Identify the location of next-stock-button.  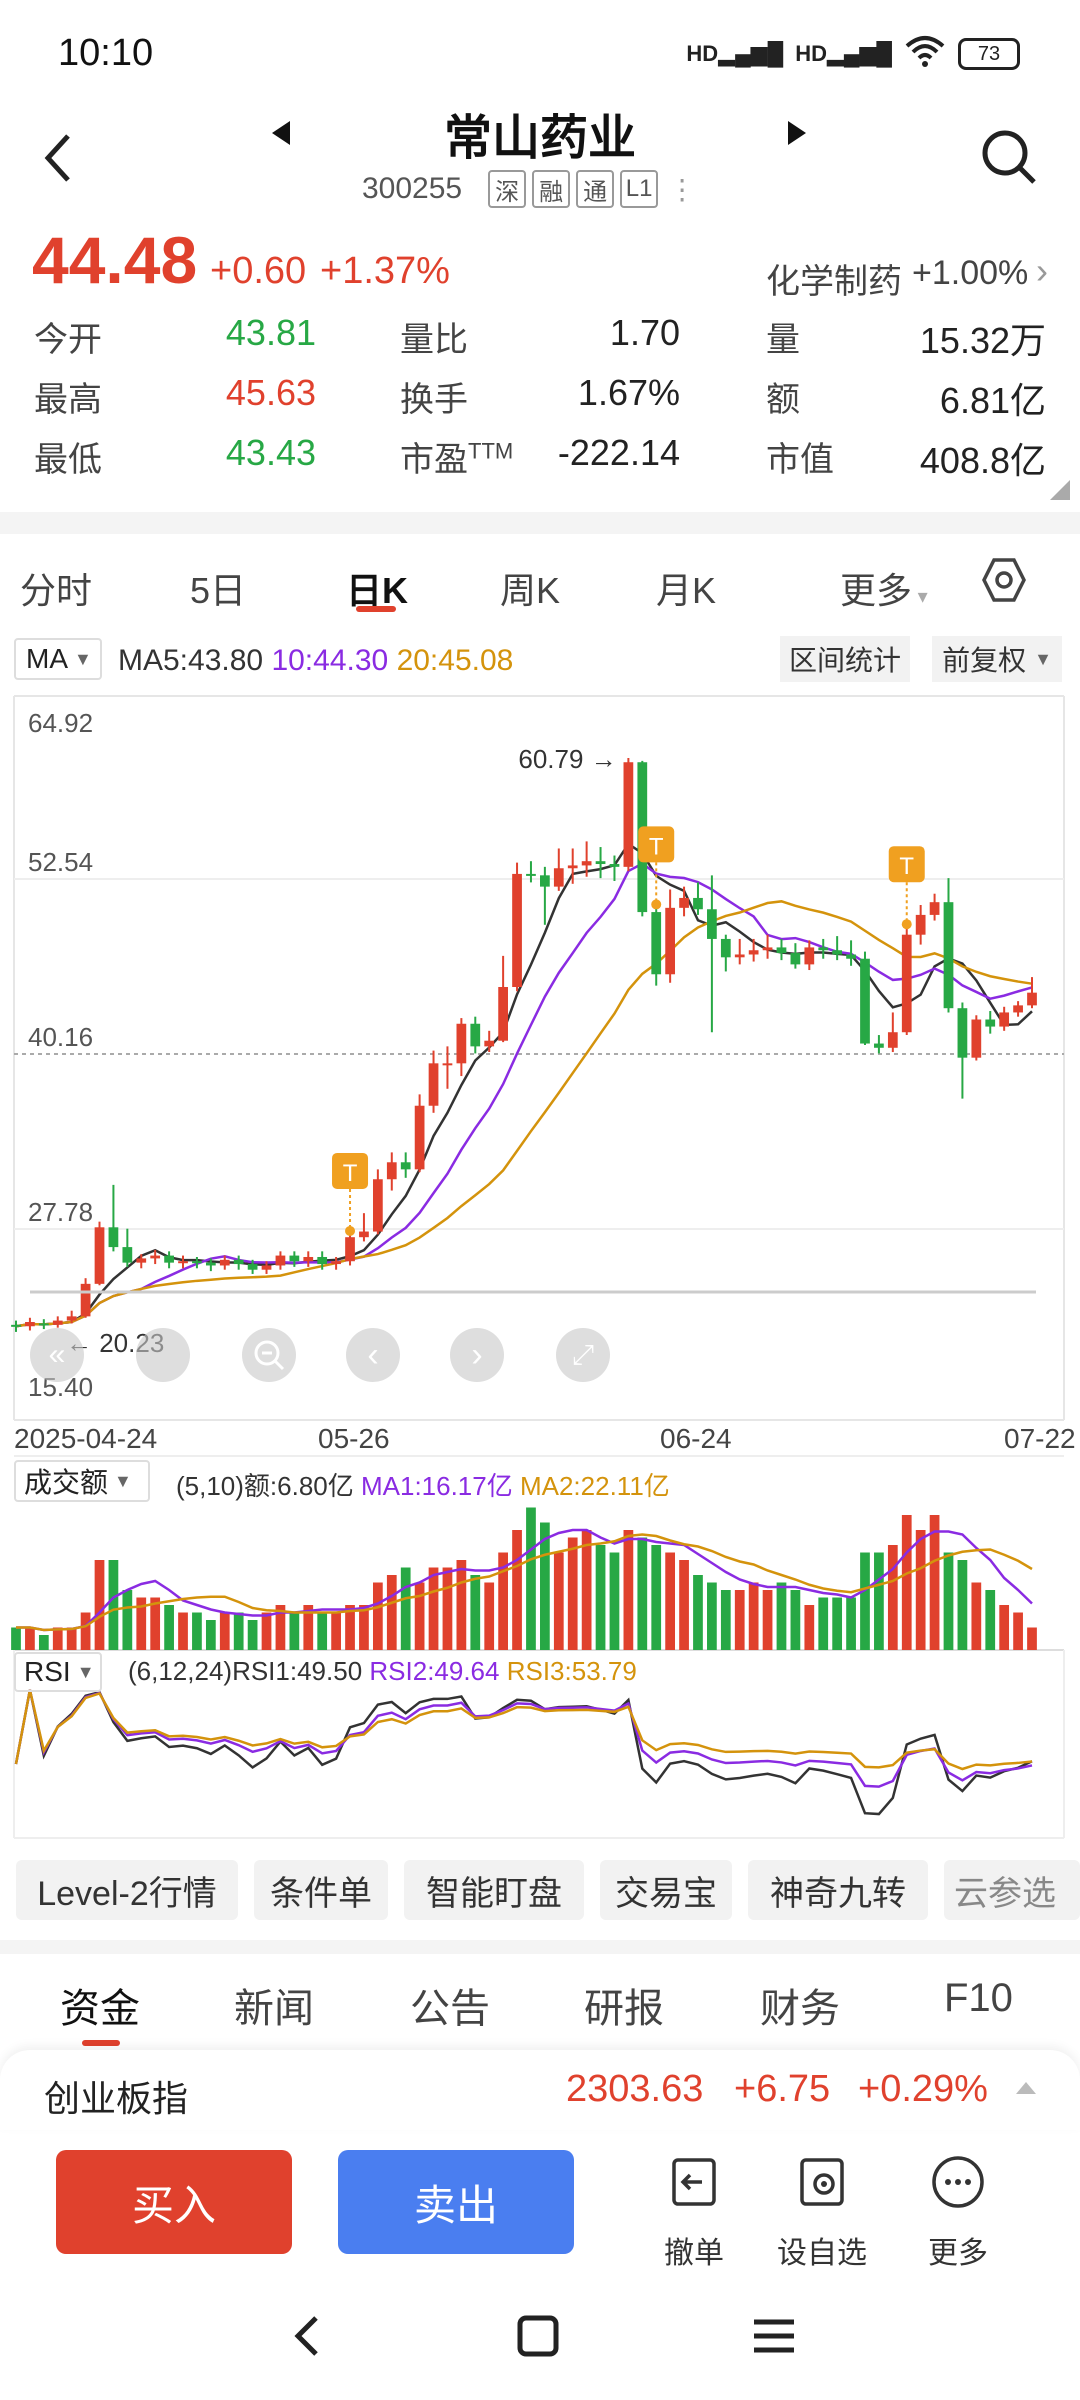
(797, 137).